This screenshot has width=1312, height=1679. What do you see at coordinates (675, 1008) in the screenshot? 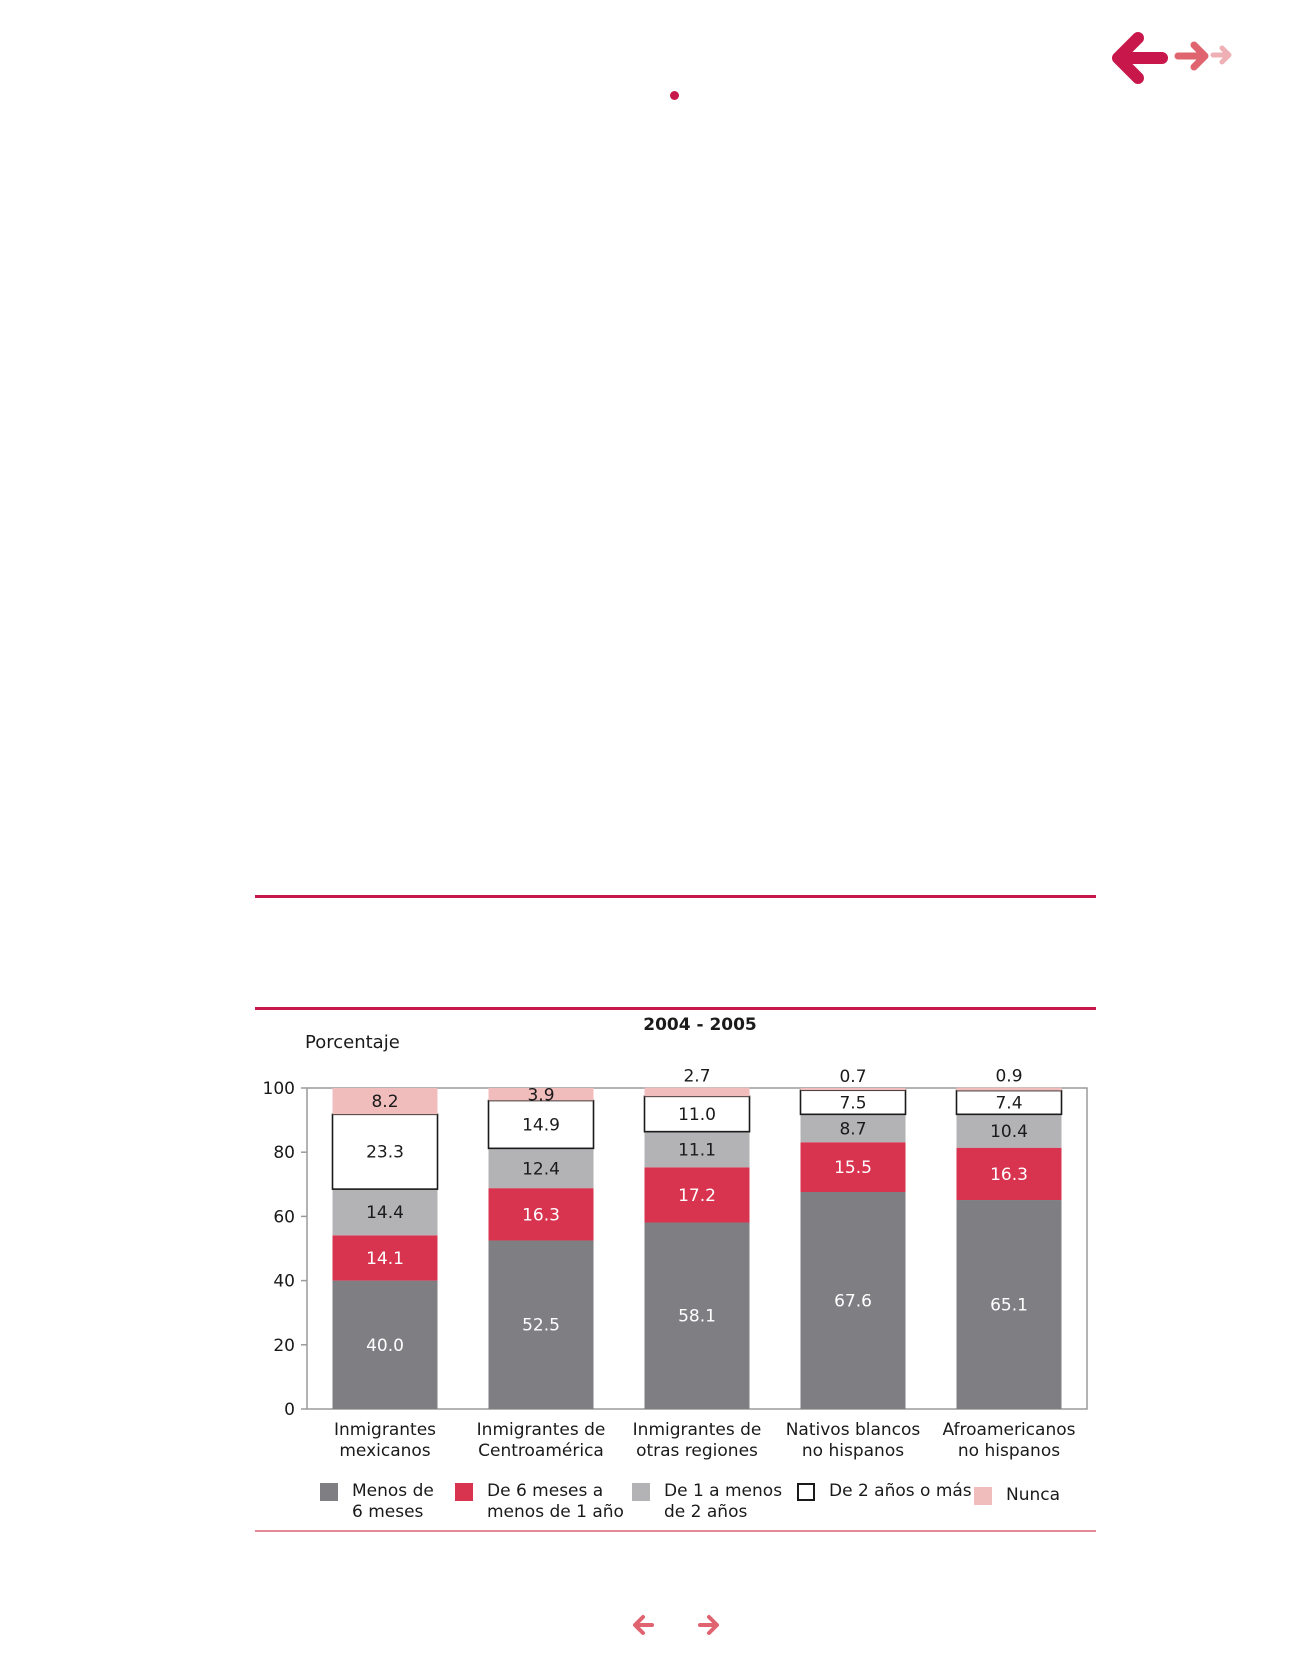
I see `divider-chart-top` at bounding box center [675, 1008].